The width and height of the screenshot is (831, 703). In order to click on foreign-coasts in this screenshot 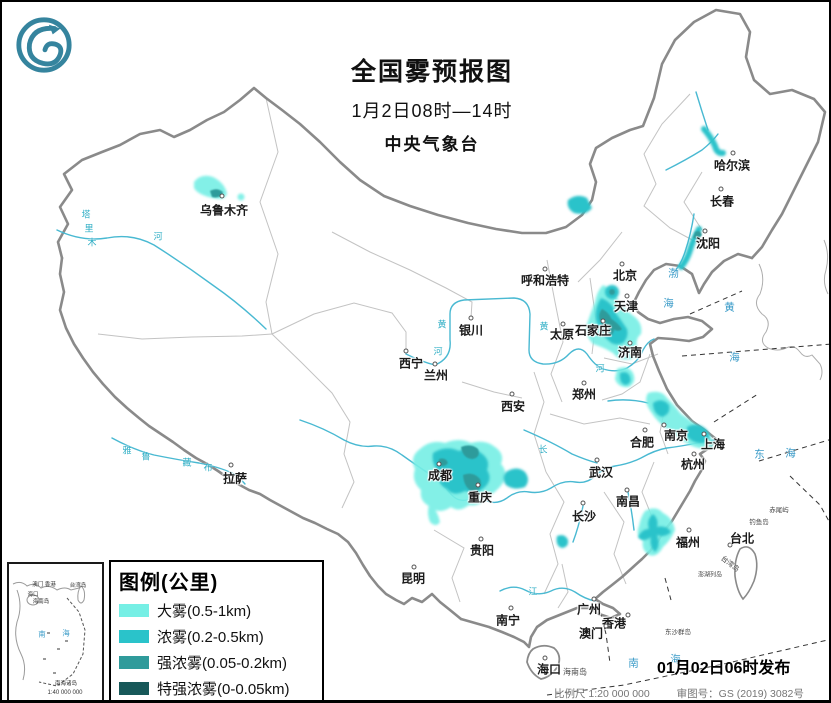, I will do `click(792, 310)`.